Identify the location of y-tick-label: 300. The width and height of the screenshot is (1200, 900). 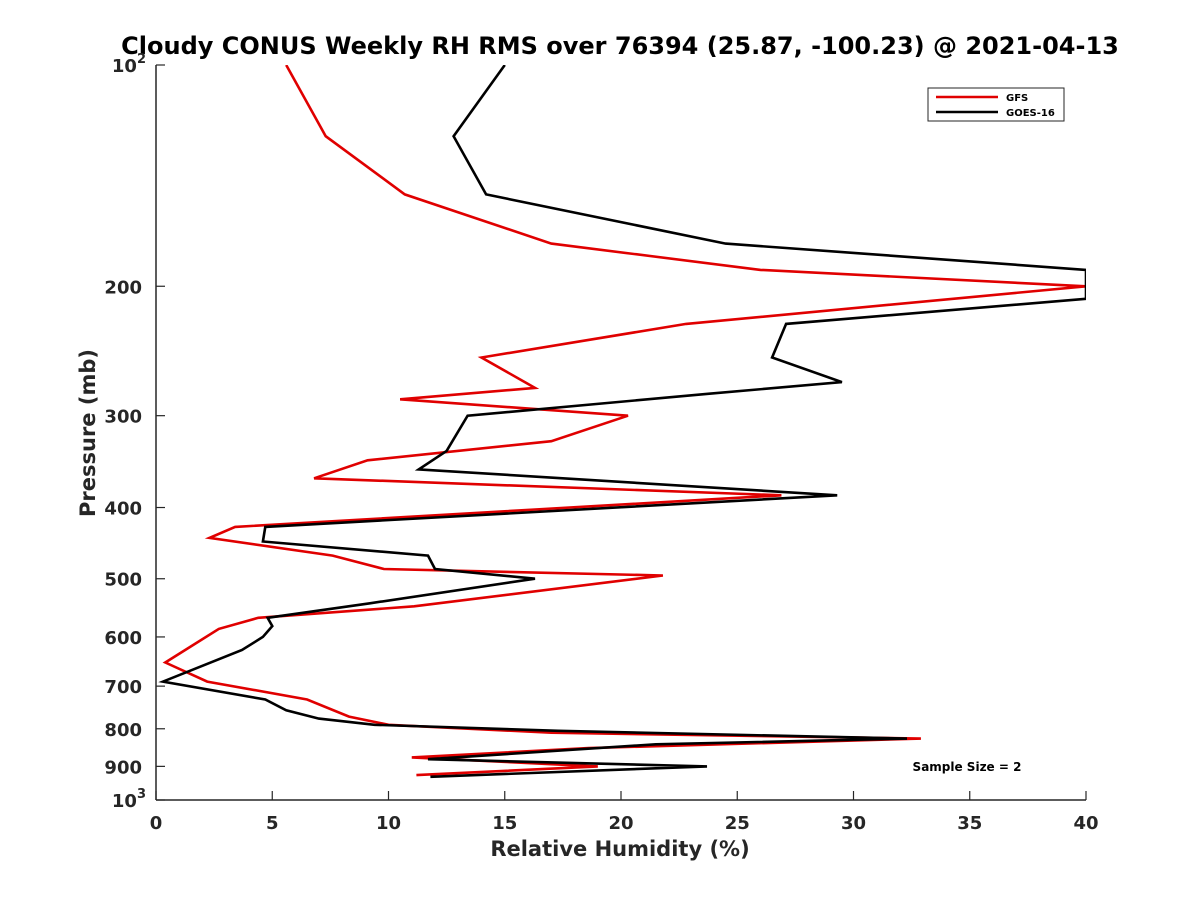
(123, 417).